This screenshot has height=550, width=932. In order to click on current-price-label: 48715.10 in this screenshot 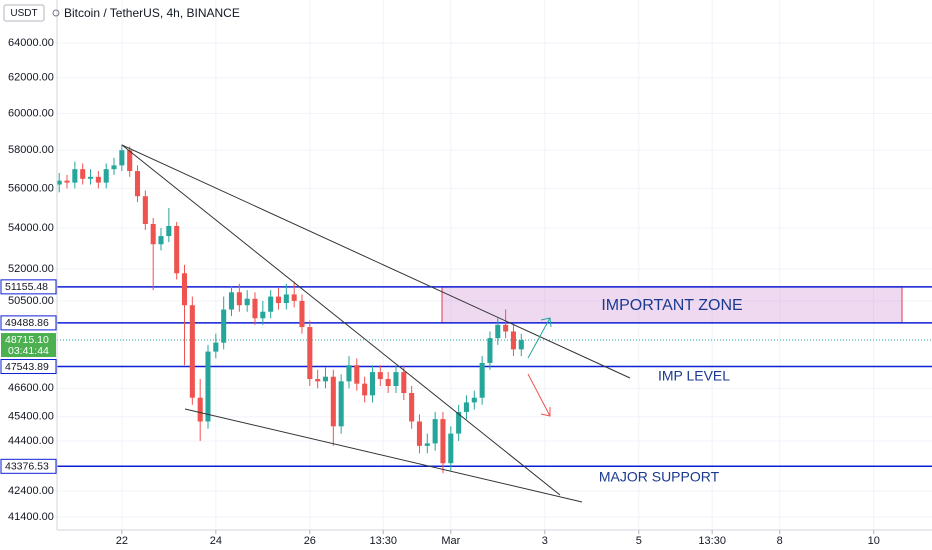, I will do `click(27, 340)`.